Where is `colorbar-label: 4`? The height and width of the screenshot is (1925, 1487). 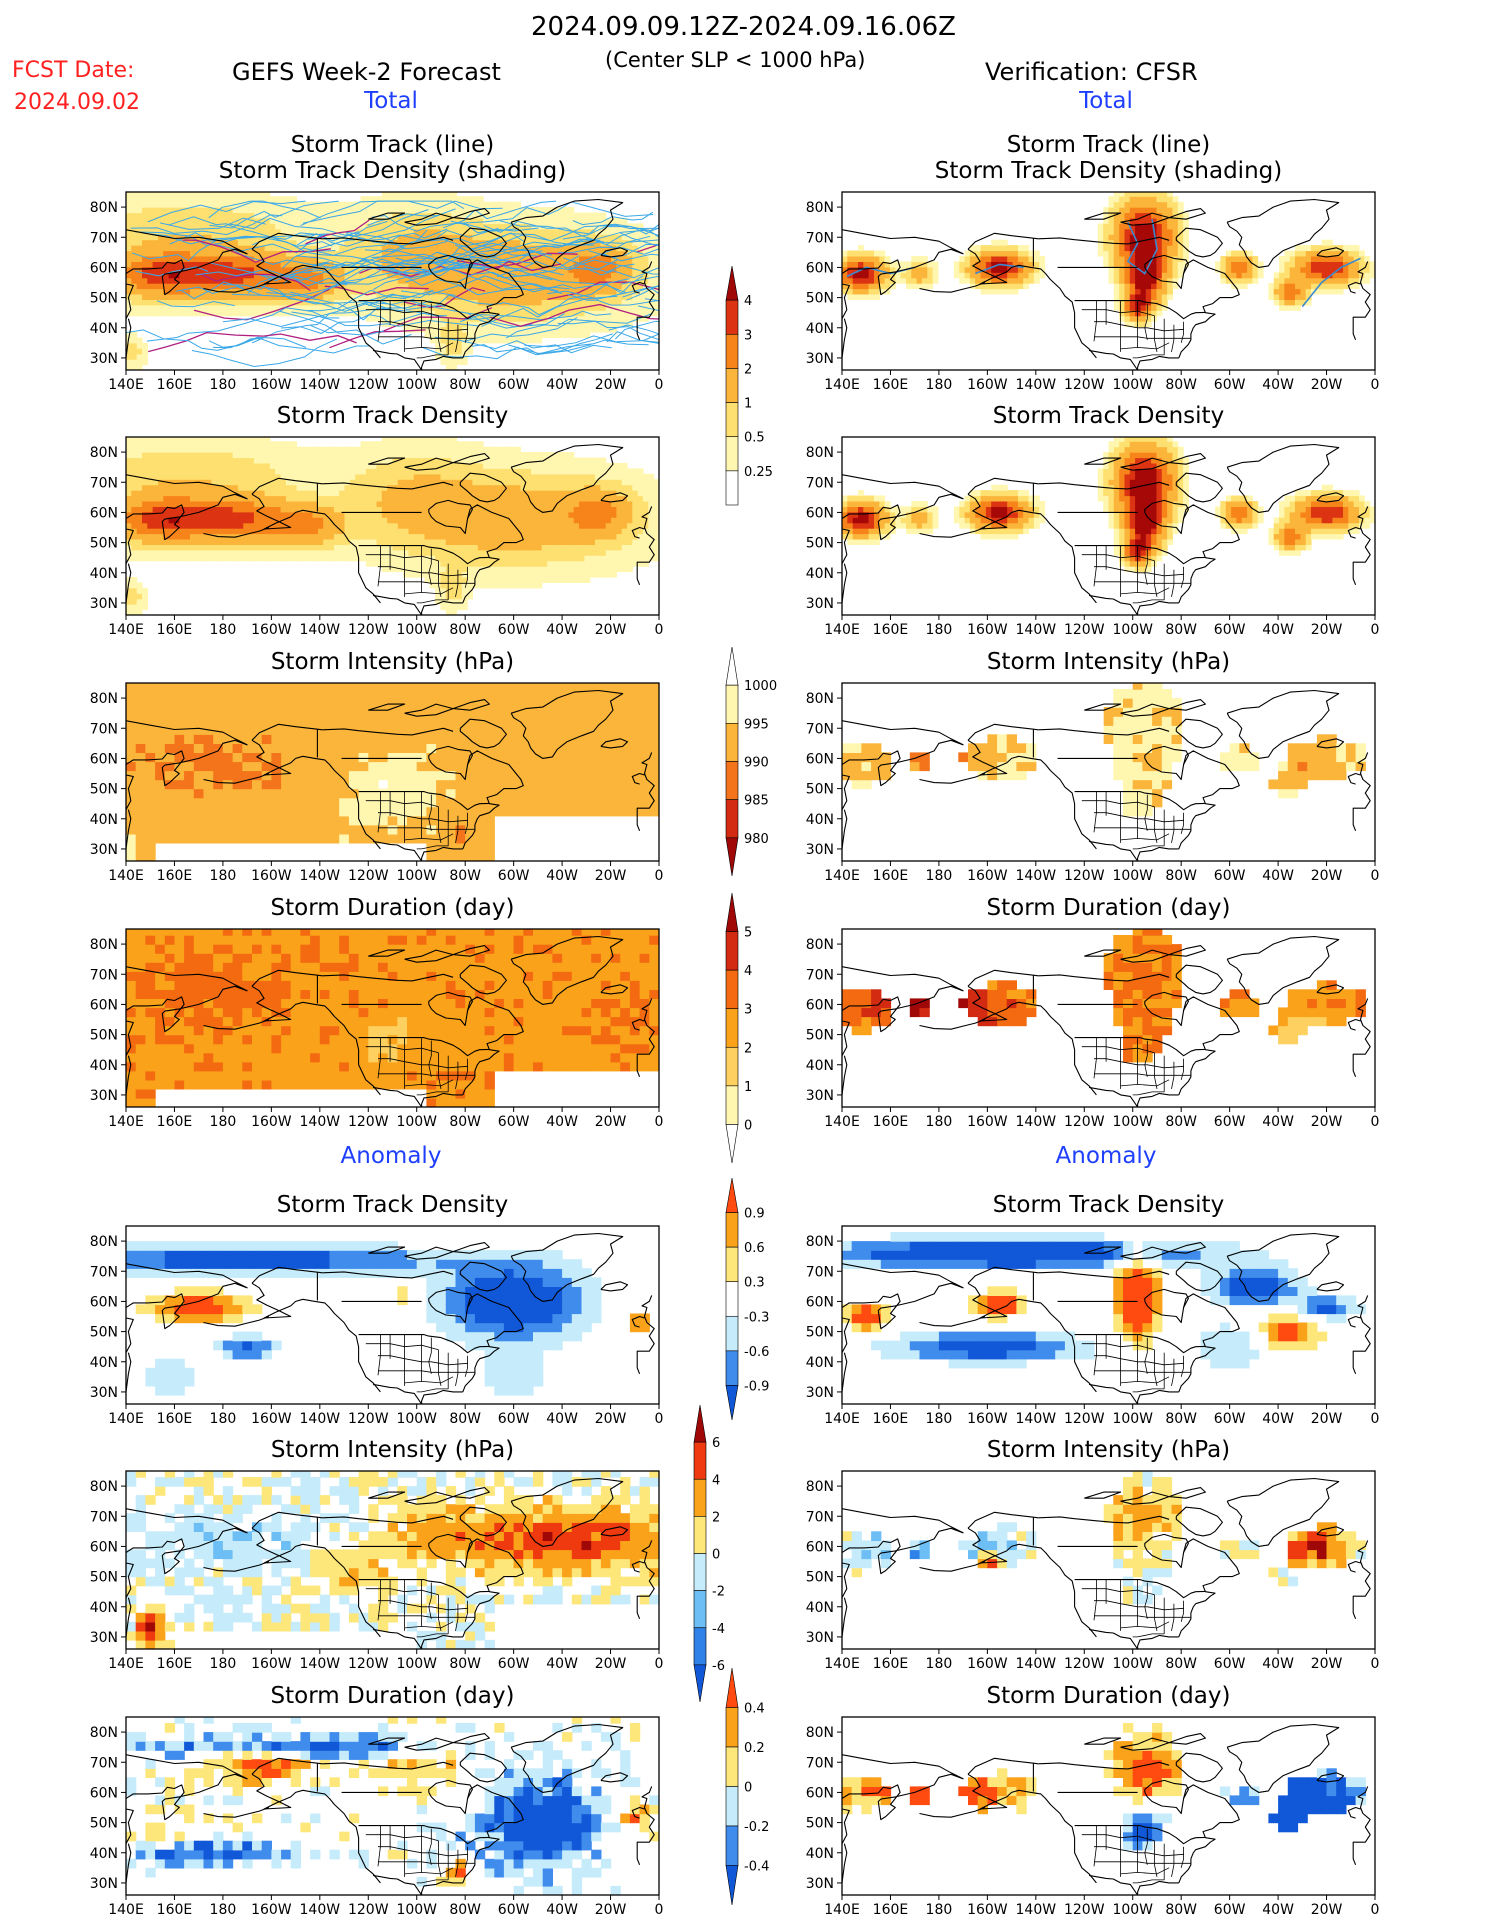
colorbar-label: 4 is located at coordinates (716, 1480).